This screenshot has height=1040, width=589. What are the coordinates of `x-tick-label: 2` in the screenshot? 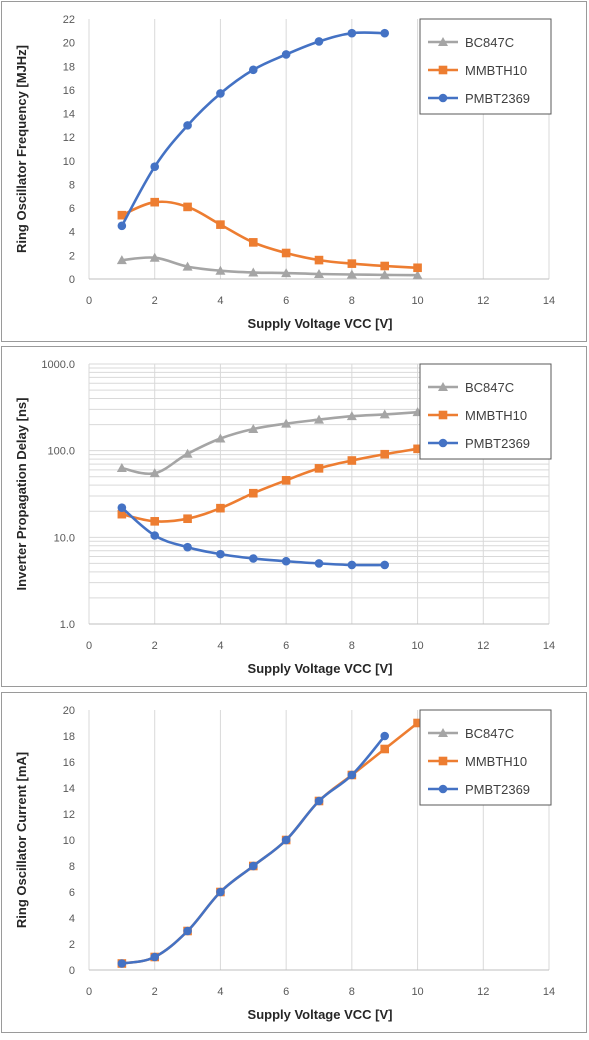 It's located at (155, 992).